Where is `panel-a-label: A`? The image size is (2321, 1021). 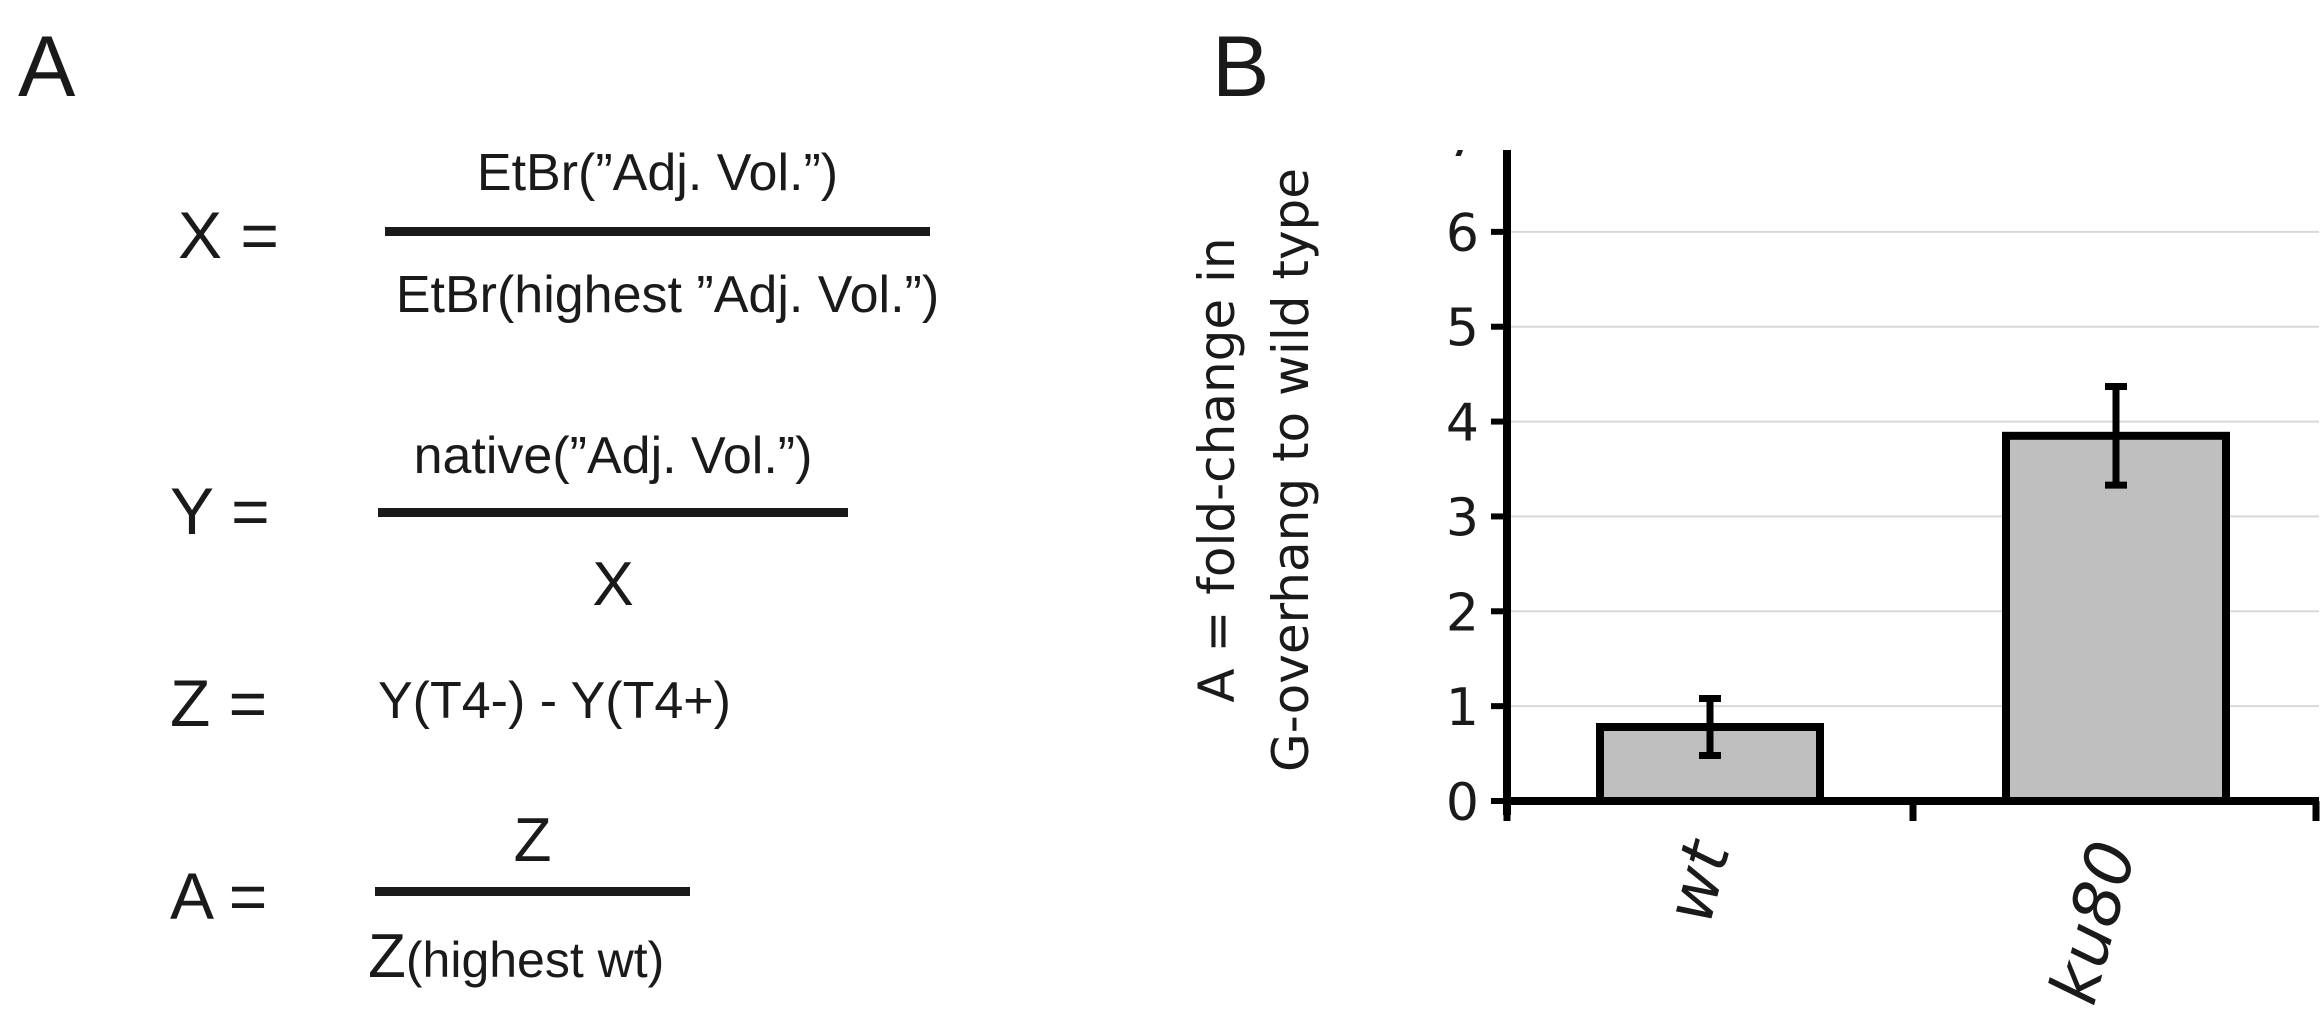 panel-a-label: A is located at coordinates (47, 67).